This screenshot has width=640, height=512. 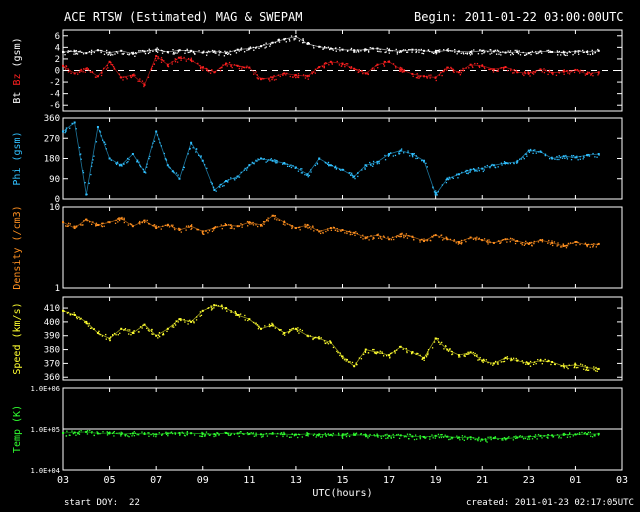 What do you see at coordinates (330, 45) in the screenshot?
I see `trace-bt` at bounding box center [330, 45].